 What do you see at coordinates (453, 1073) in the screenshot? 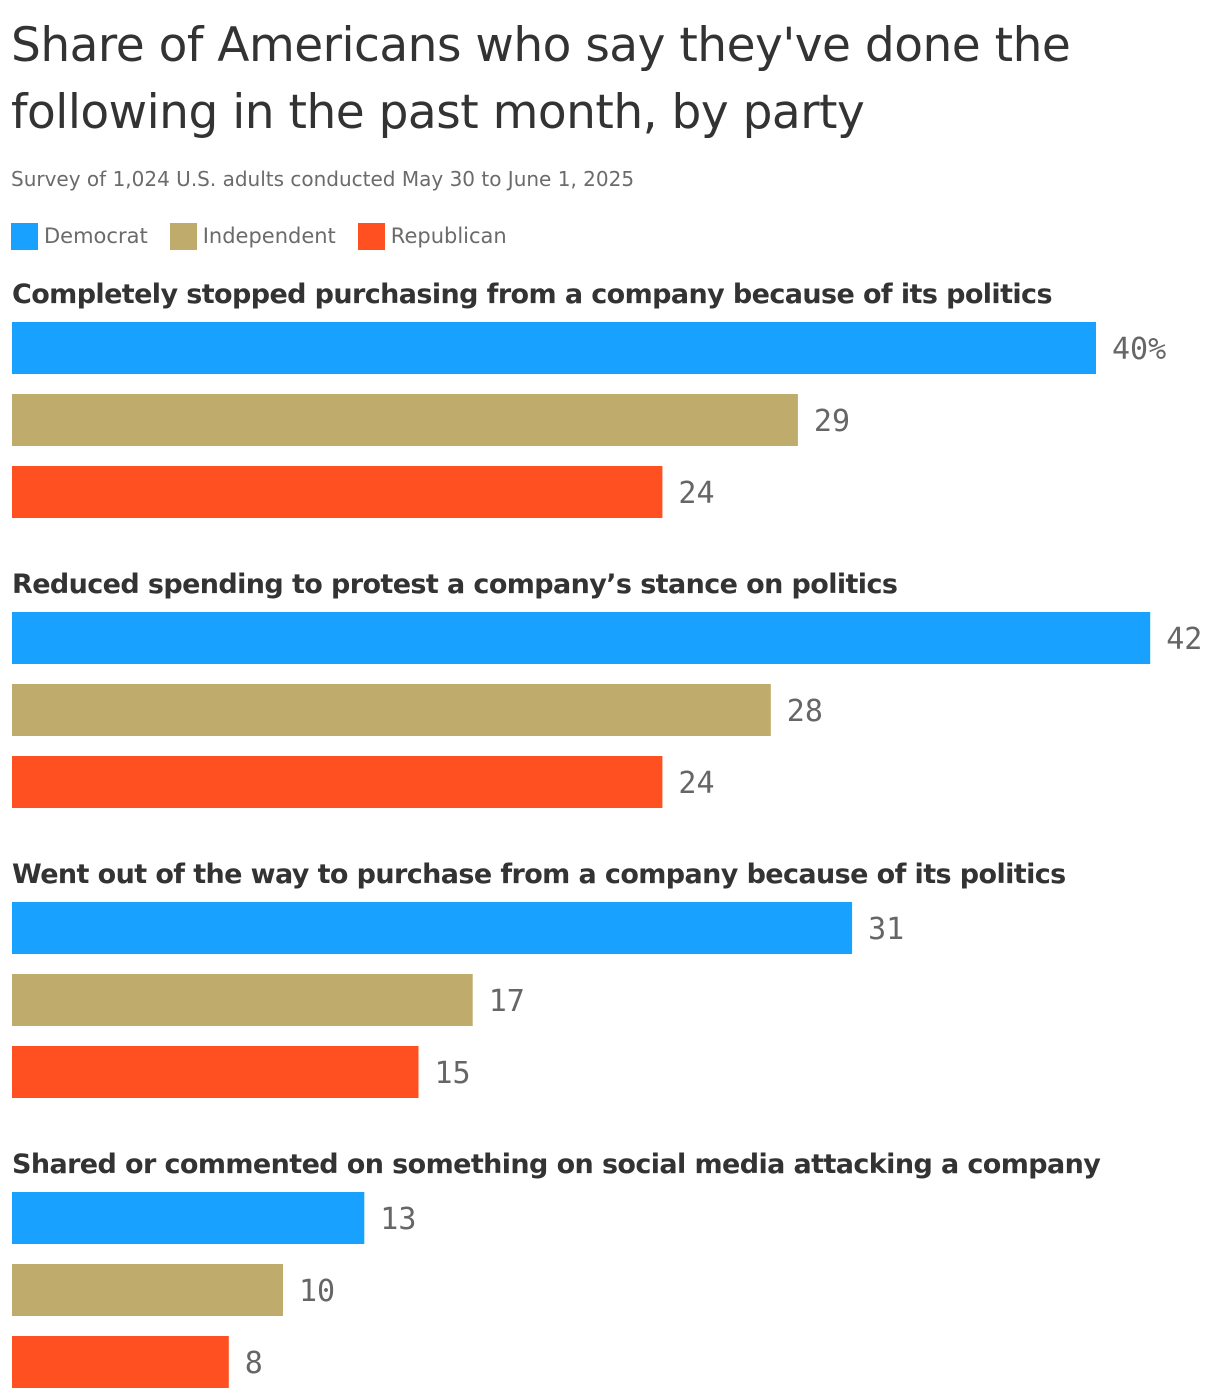
I see `value-label: 15` at bounding box center [453, 1073].